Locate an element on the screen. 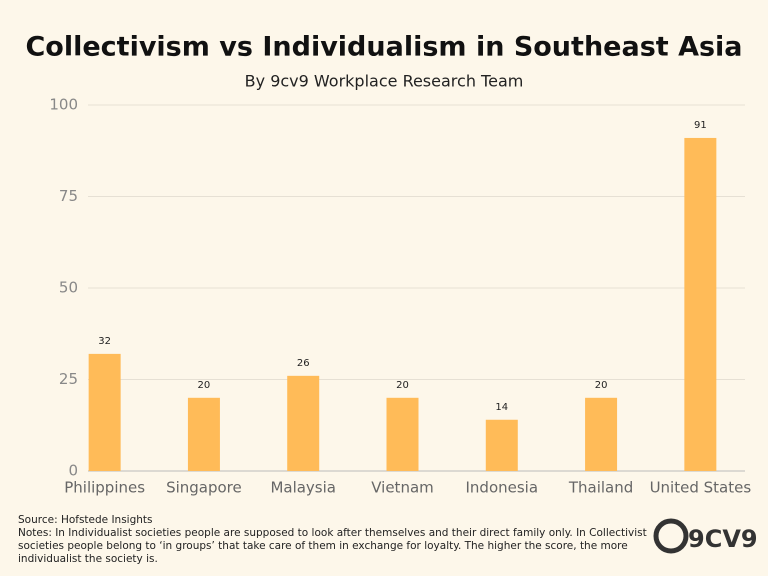  value-label: 91 is located at coordinates (700, 125).